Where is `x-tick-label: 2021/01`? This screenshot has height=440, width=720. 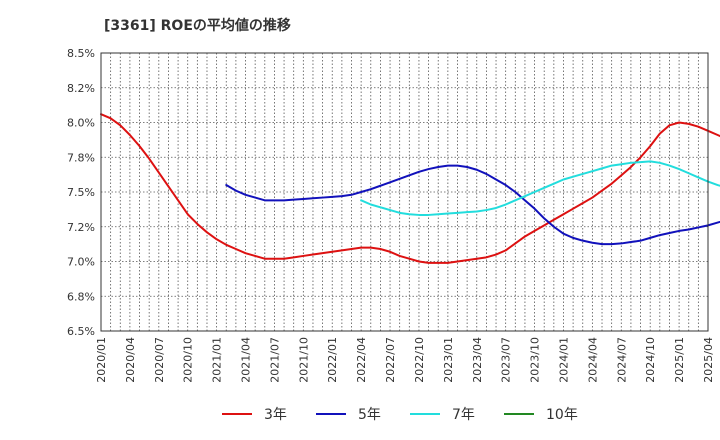 x-tick-label: 2021/01 is located at coordinates (217, 360).